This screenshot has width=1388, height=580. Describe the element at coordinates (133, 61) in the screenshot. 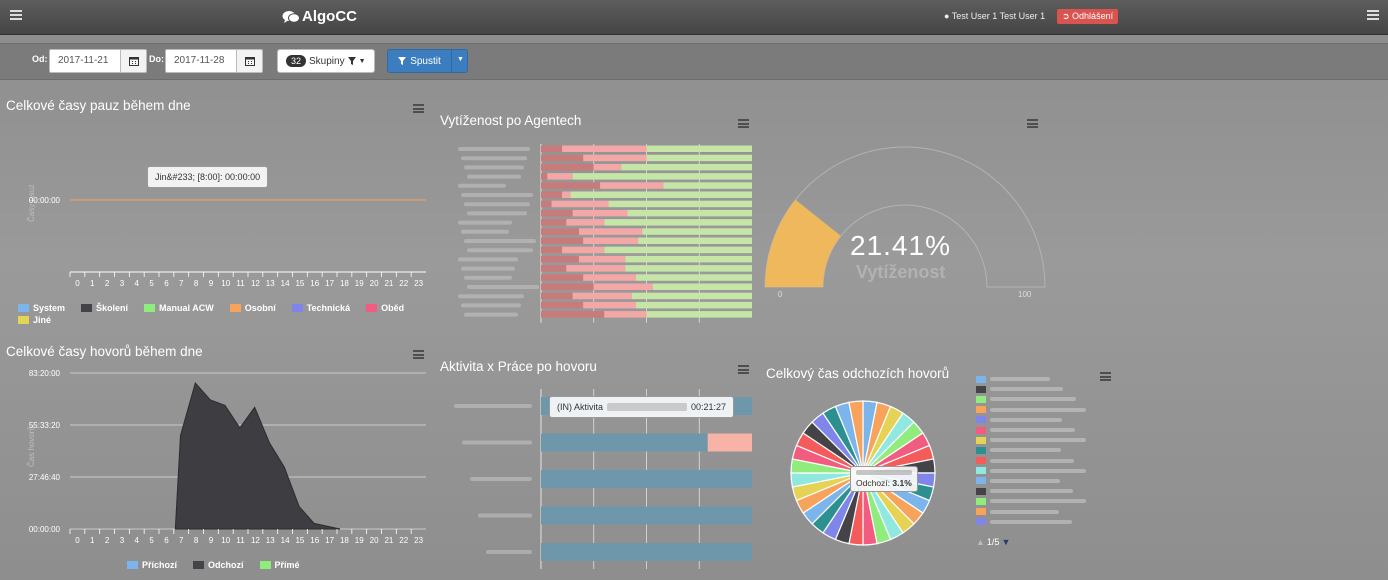

I see `from-calendar-button` at that location.